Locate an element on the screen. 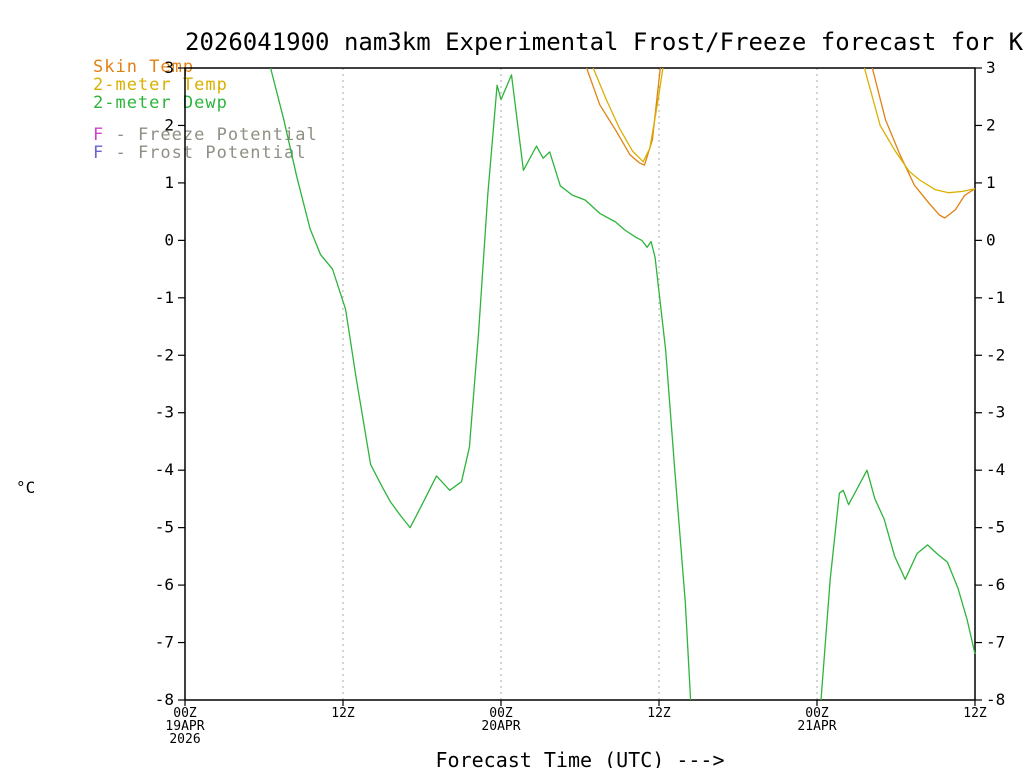  y-tick-label-right: 0 is located at coordinates (991, 239).